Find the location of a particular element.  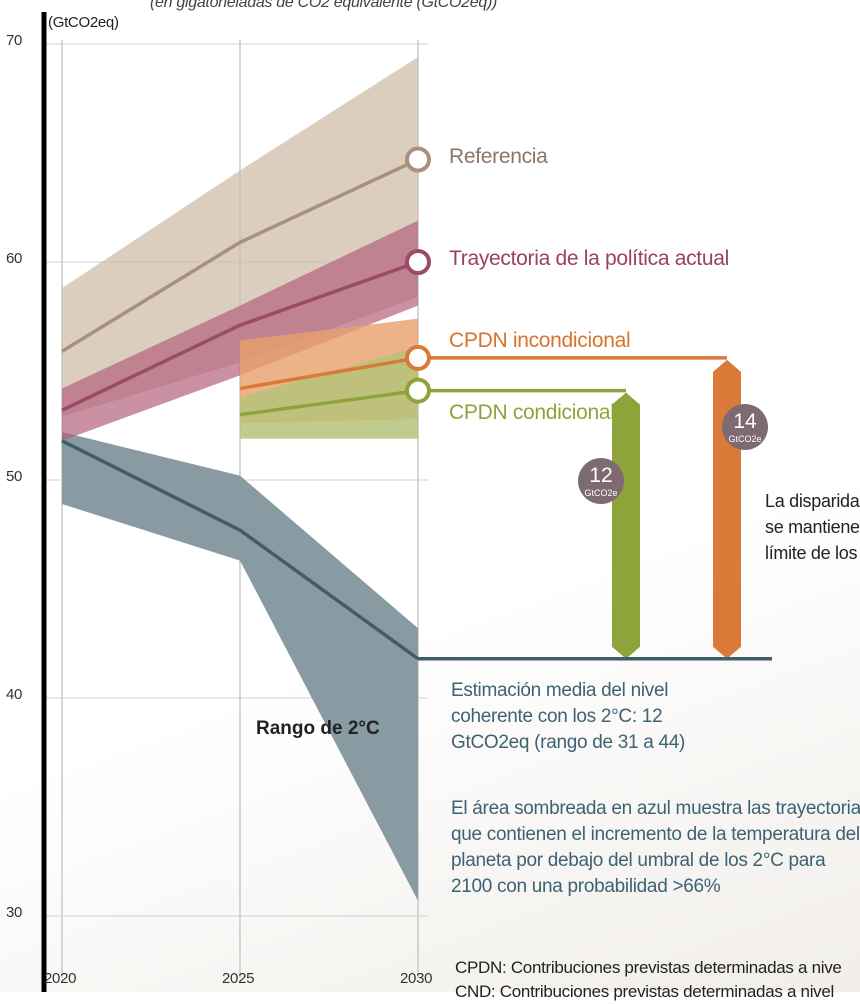

note-line: Estimación media del nivel is located at coordinates (560, 690).